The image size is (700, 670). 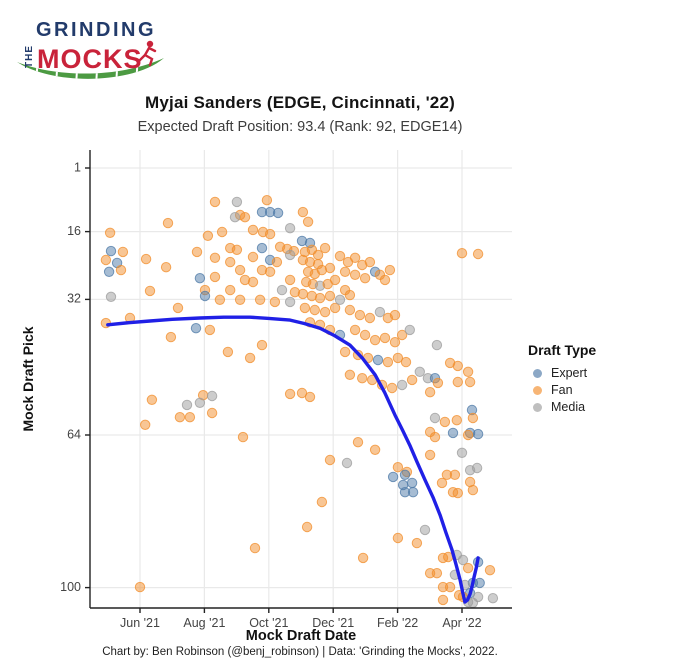 What do you see at coordinates (333, 623) in the screenshot?
I see `svg-text: Dec '21` at bounding box center [333, 623].